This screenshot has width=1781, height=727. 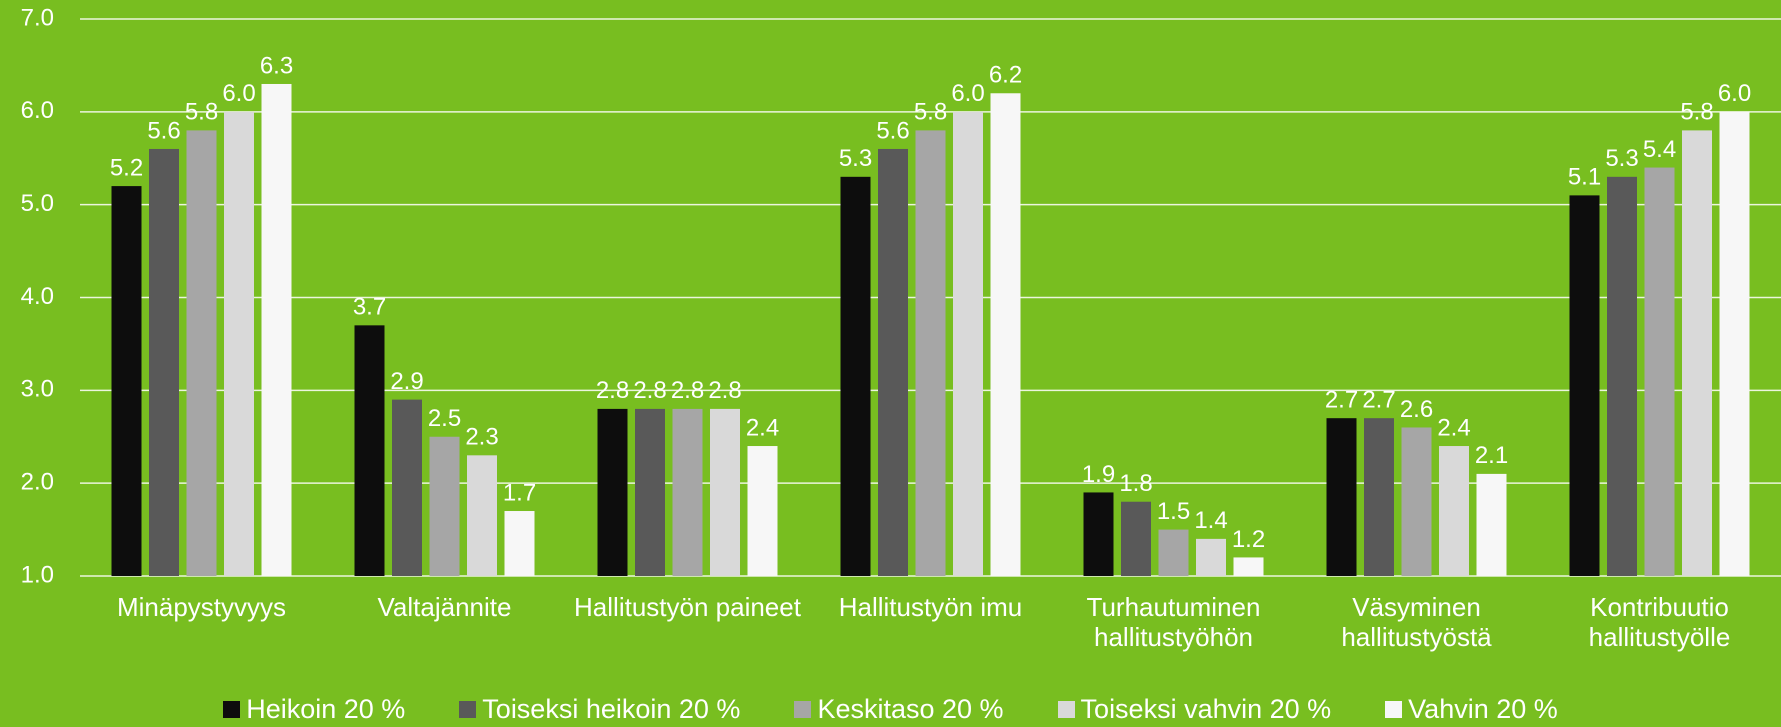 I want to click on data-label: 1.5, so click(x=1173, y=511).